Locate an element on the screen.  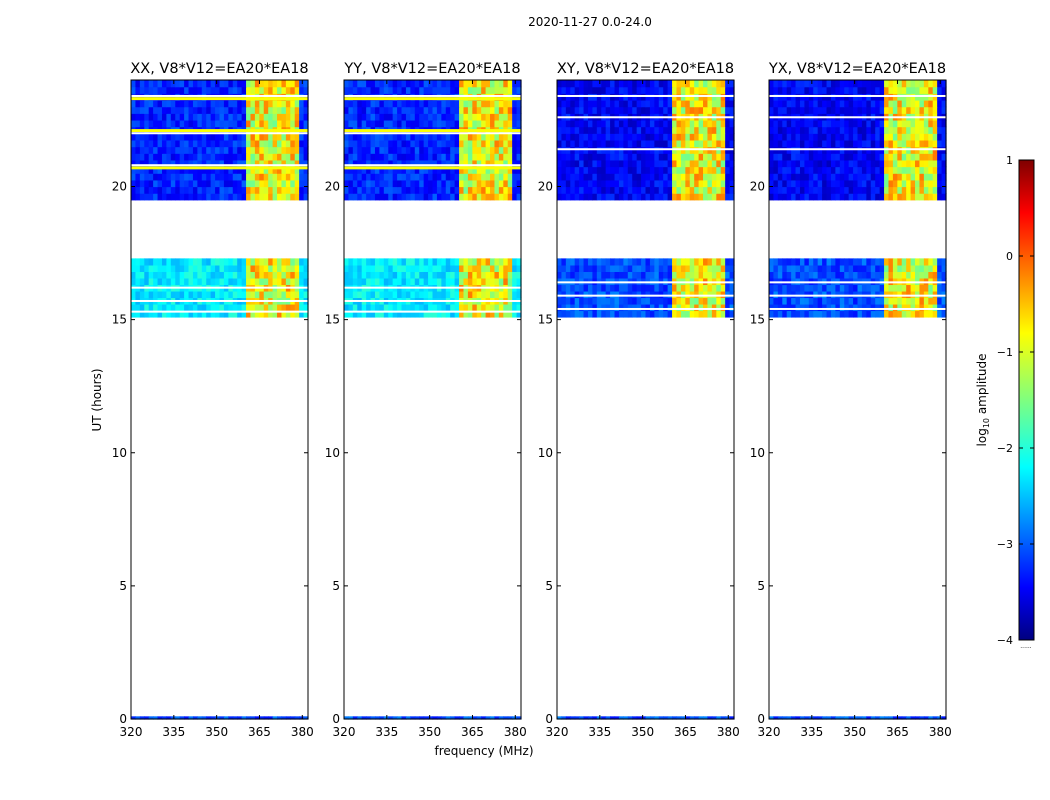
bright-stripe is located at coordinates (219, 168).